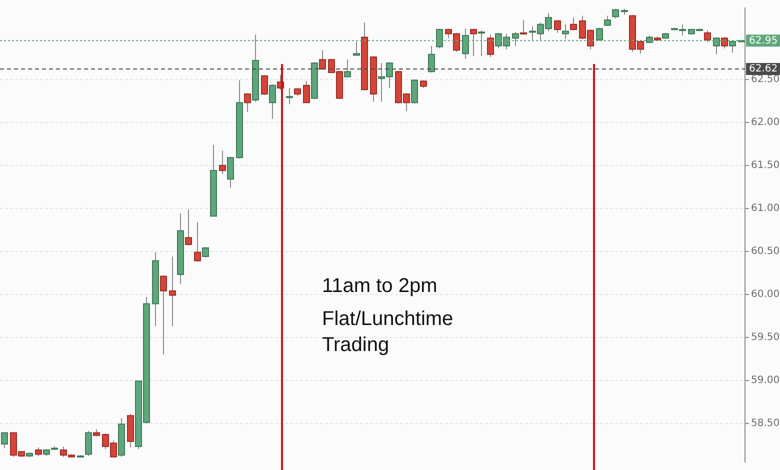 The height and width of the screenshot is (470, 780). Describe the element at coordinates (765, 208) in the screenshot. I see `y-tick-label: 61.00` at that location.